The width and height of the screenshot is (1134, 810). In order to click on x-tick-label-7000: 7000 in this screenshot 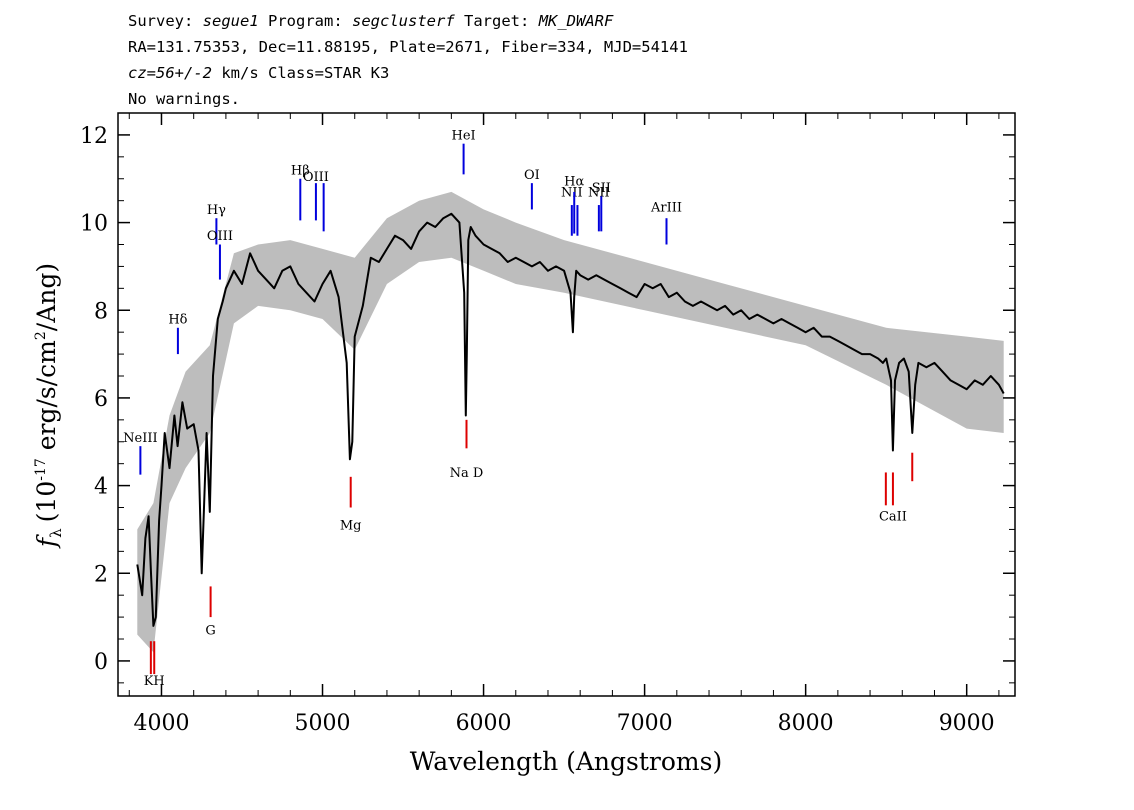, I will do `click(645, 723)`.